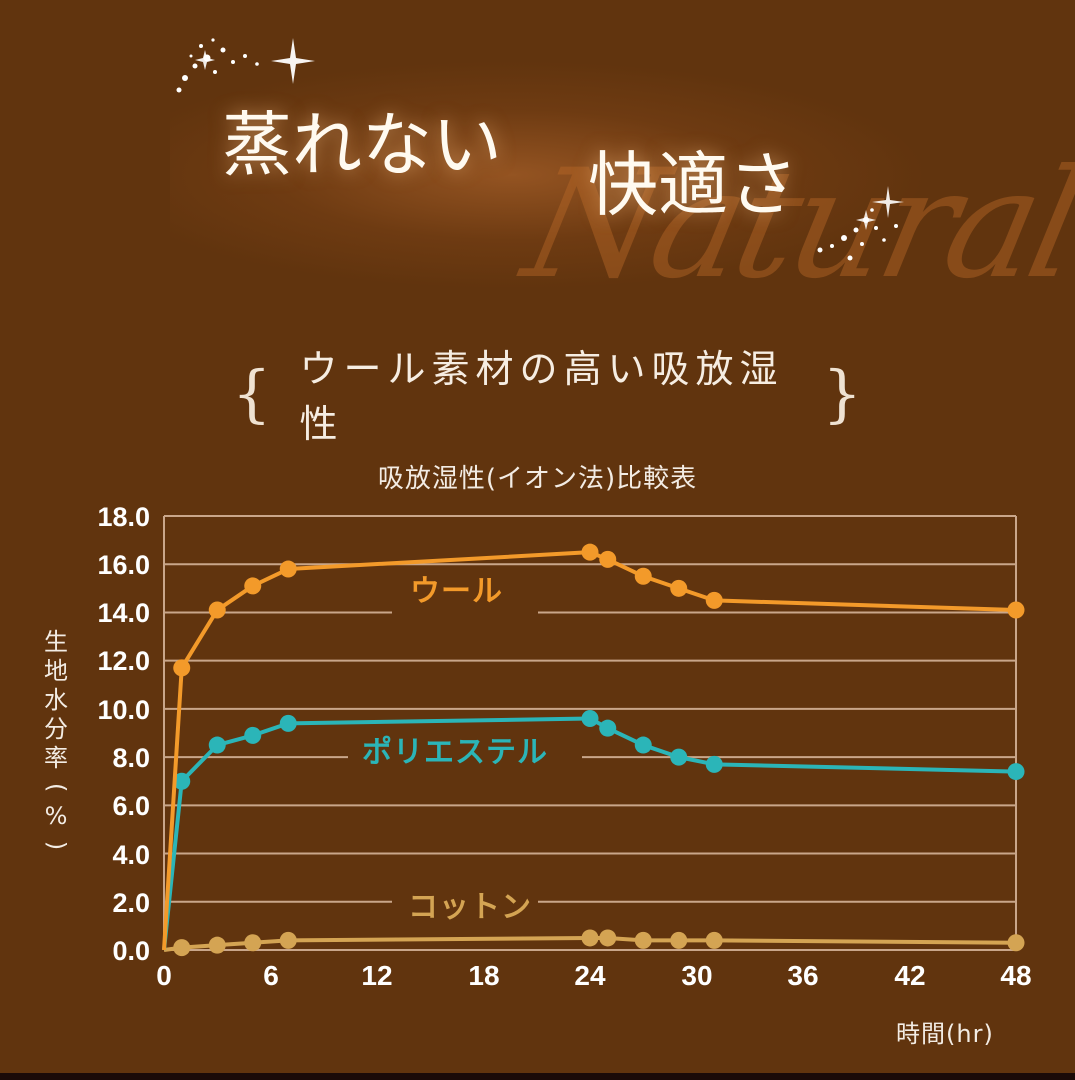 This screenshot has height=1080, width=1075. What do you see at coordinates (697, 975) in the screenshot?
I see `x-tick: 30` at bounding box center [697, 975].